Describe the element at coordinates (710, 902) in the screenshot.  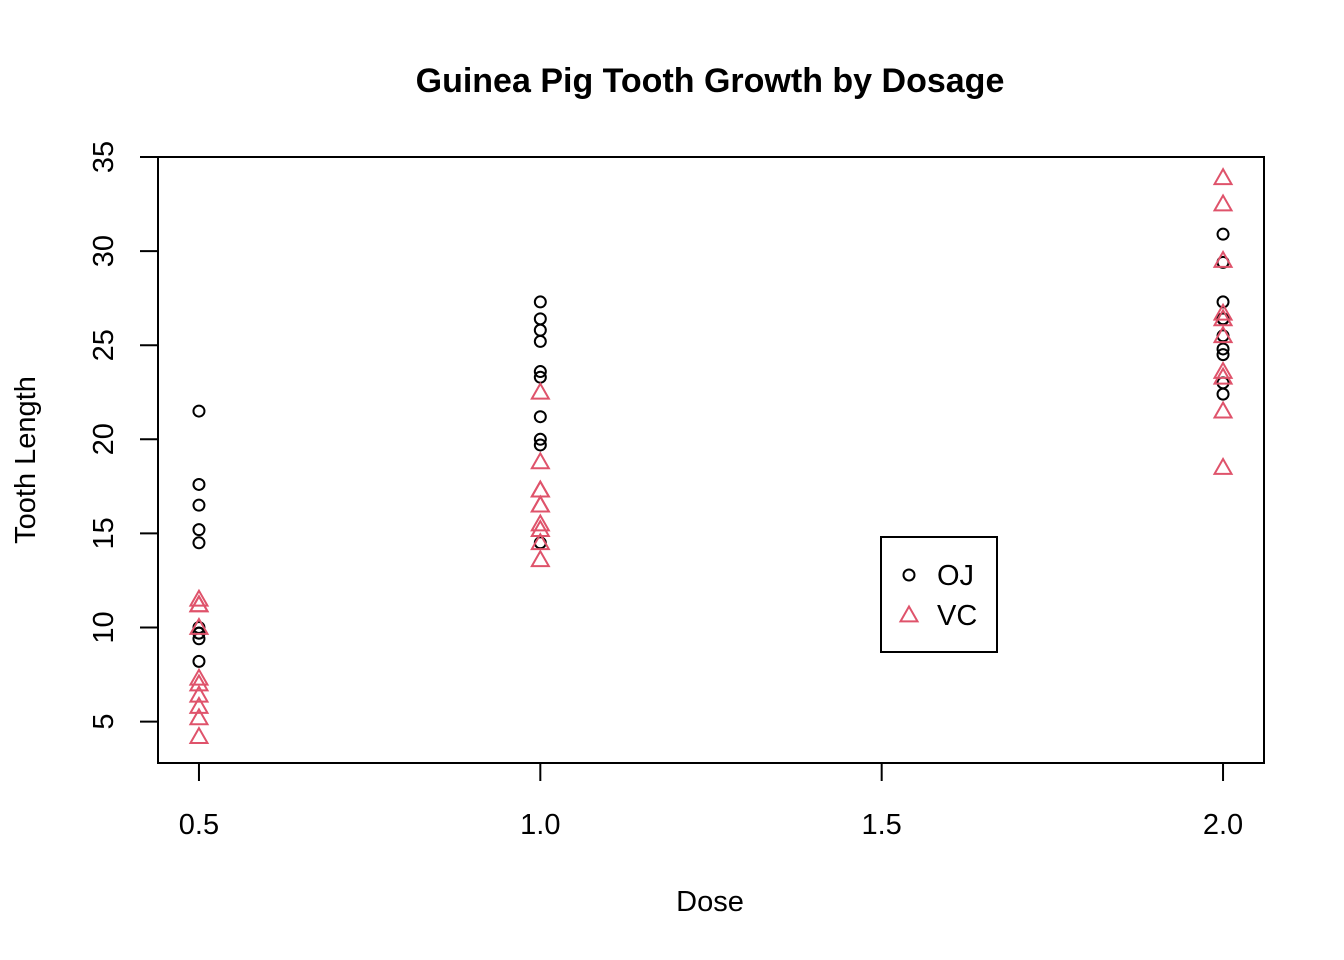
I see `x-axis-label: Dose` at that location.